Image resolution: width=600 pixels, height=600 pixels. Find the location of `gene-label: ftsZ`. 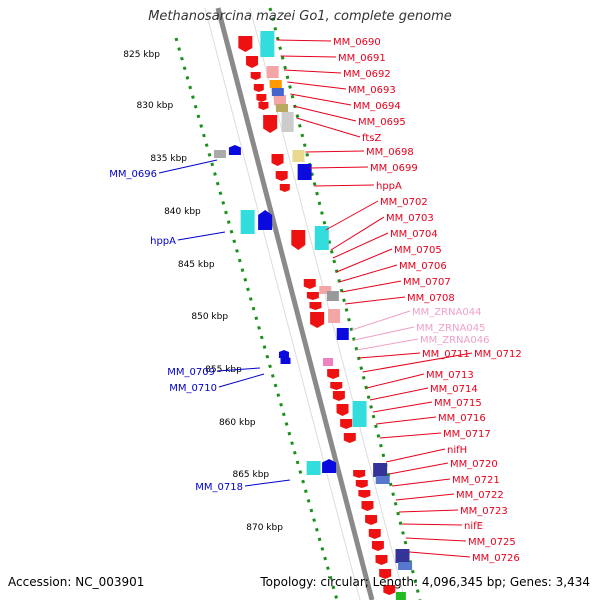

gene-label: ftsZ is located at coordinates (371, 138).